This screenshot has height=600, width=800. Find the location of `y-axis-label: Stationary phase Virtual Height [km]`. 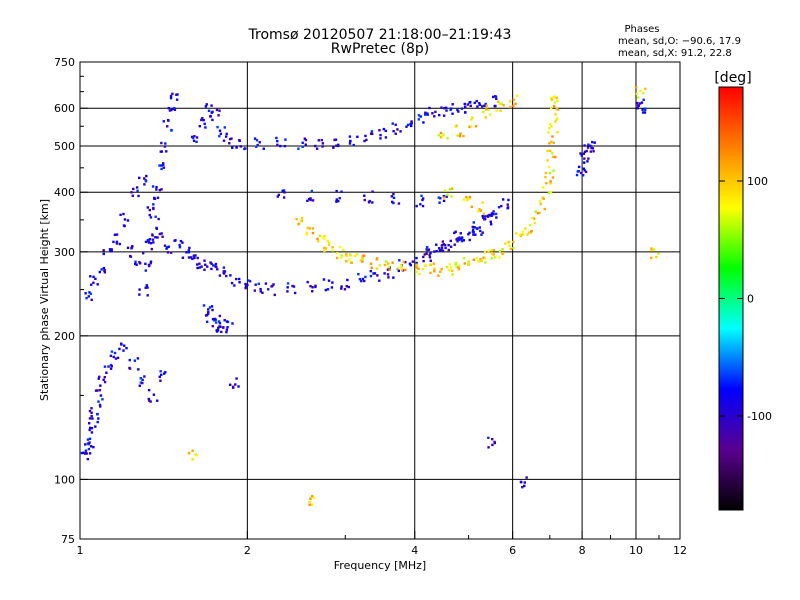

y-axis-label: Stationary phase Virtual Height [km] is located at coordinates (44, 300).